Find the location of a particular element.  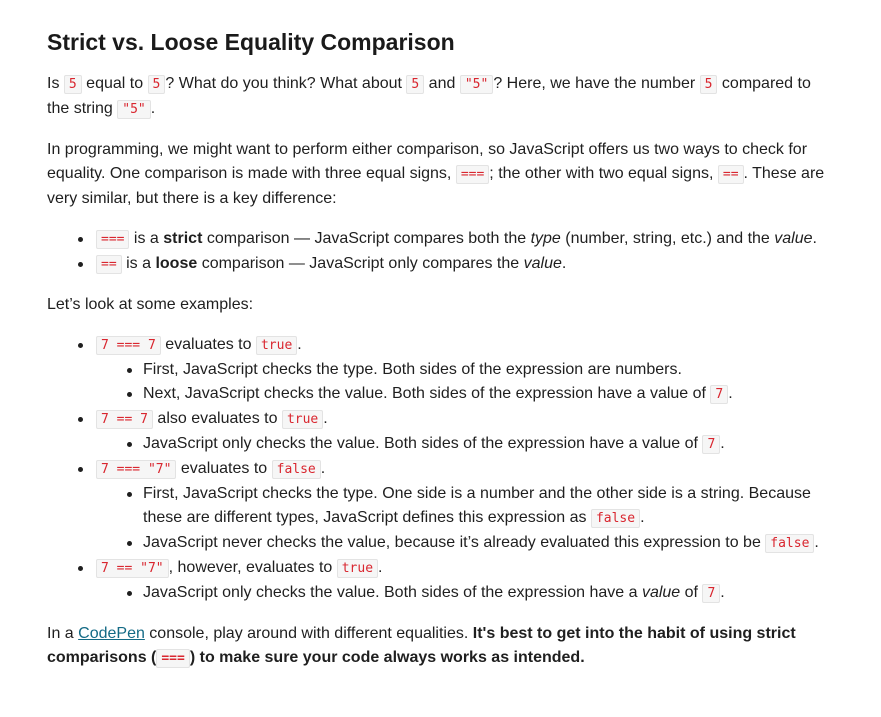

intro-text: ? What do you think? What about is located at coordinates (286, 83).